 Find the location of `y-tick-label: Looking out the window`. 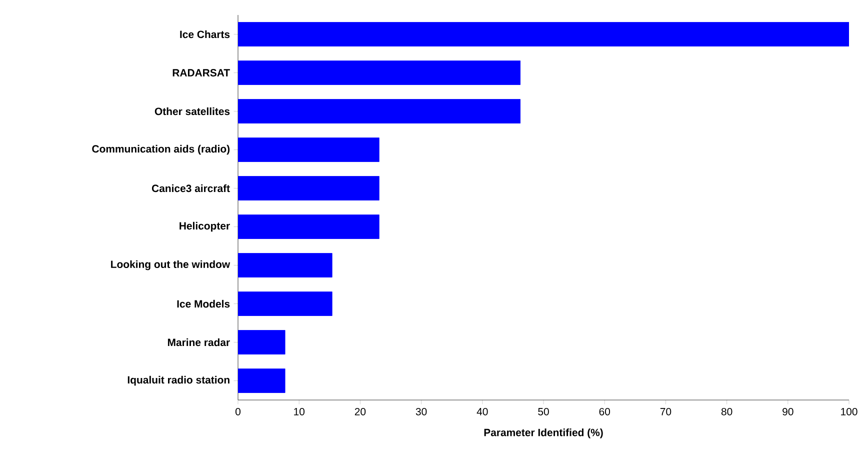

y-tick-label: Looking out the window is located at coordinates (170, 265).